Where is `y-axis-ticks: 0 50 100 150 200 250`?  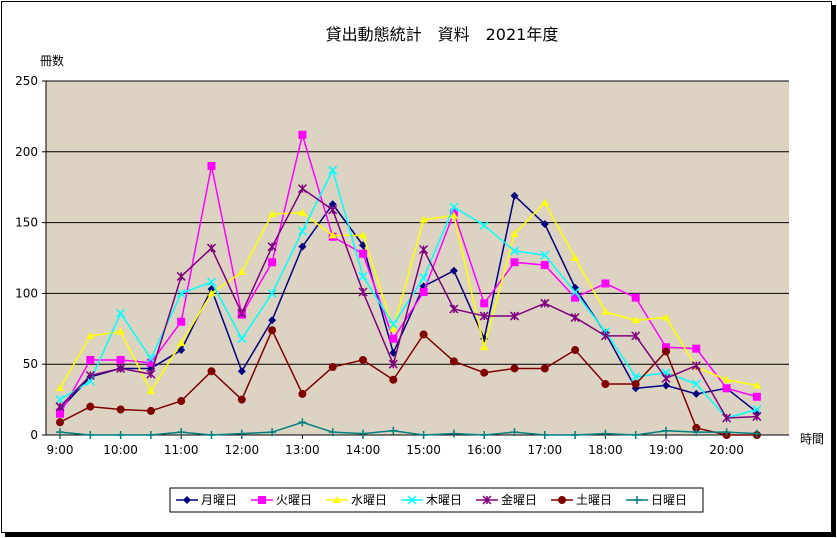 y-axis-ticks: 0 50 100 150 200 250 is located at coordinates (30, 258).